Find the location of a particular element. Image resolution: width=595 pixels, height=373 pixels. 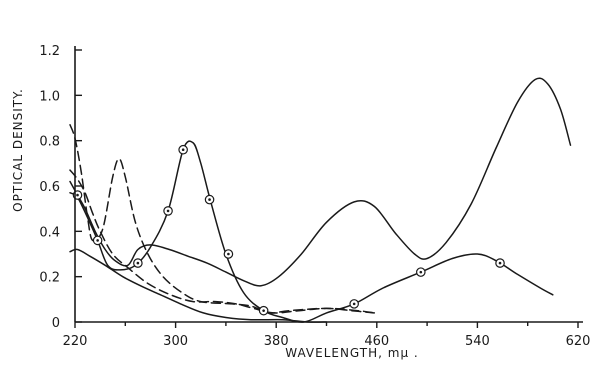

x-tick-label: 620 is located at coordinates (578, 341).